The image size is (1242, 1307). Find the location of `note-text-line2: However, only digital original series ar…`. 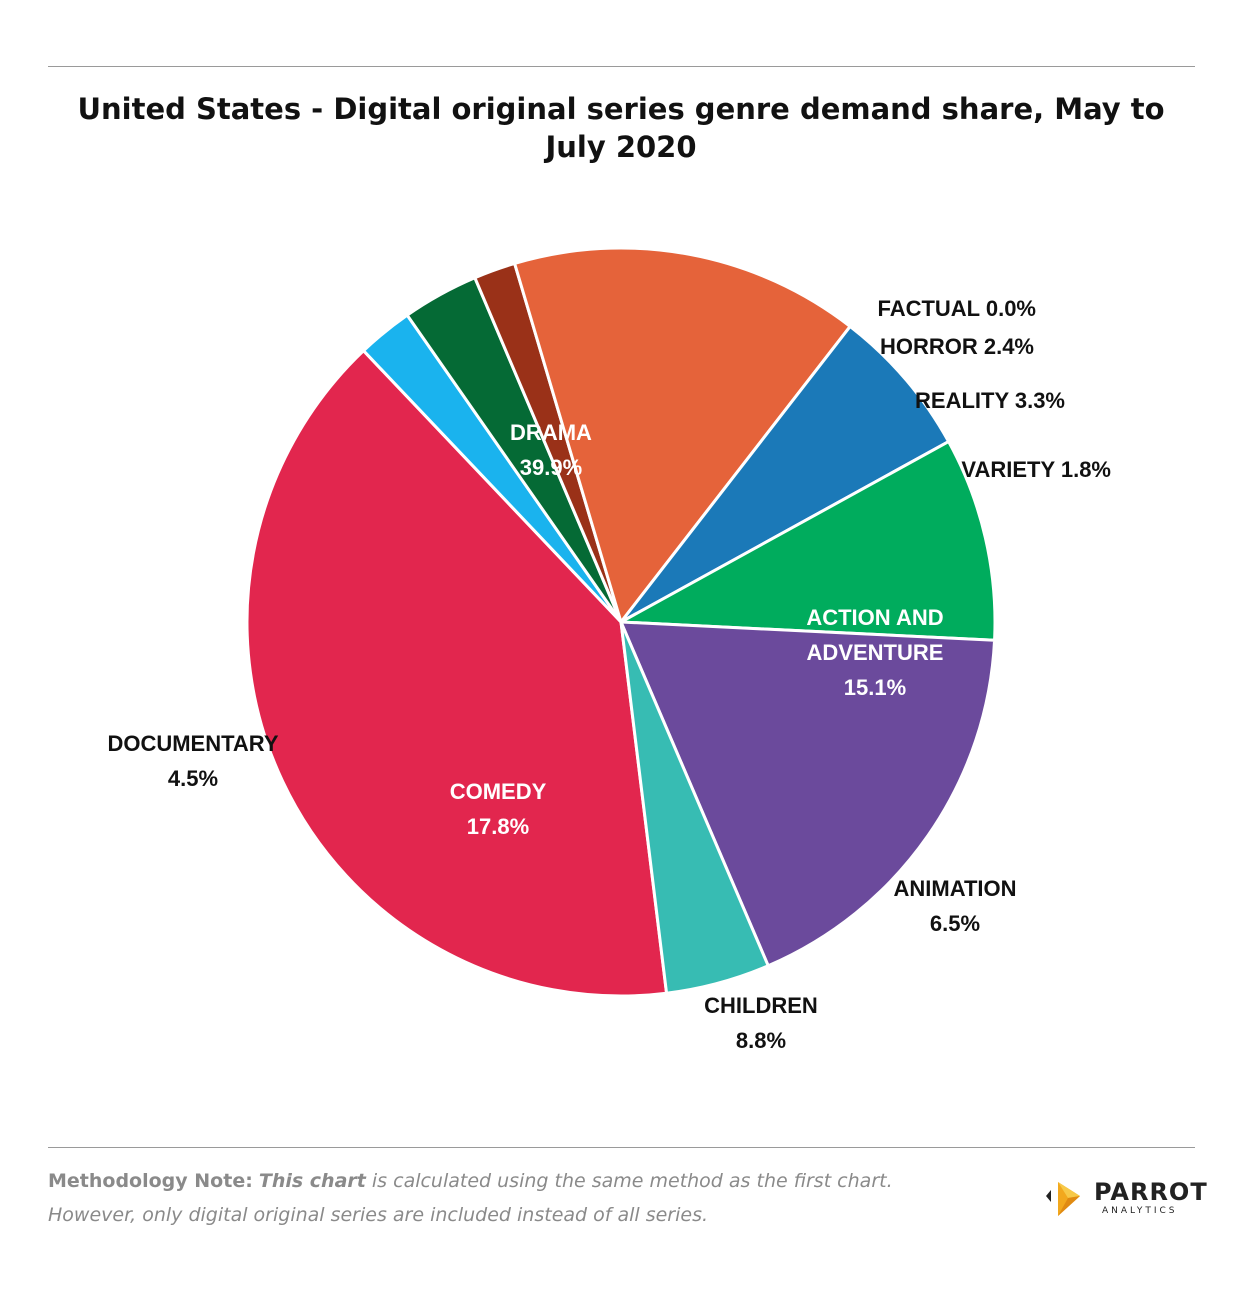

note-text-line2: However, only digital original series ar… is located at coordinates (378, 1215).